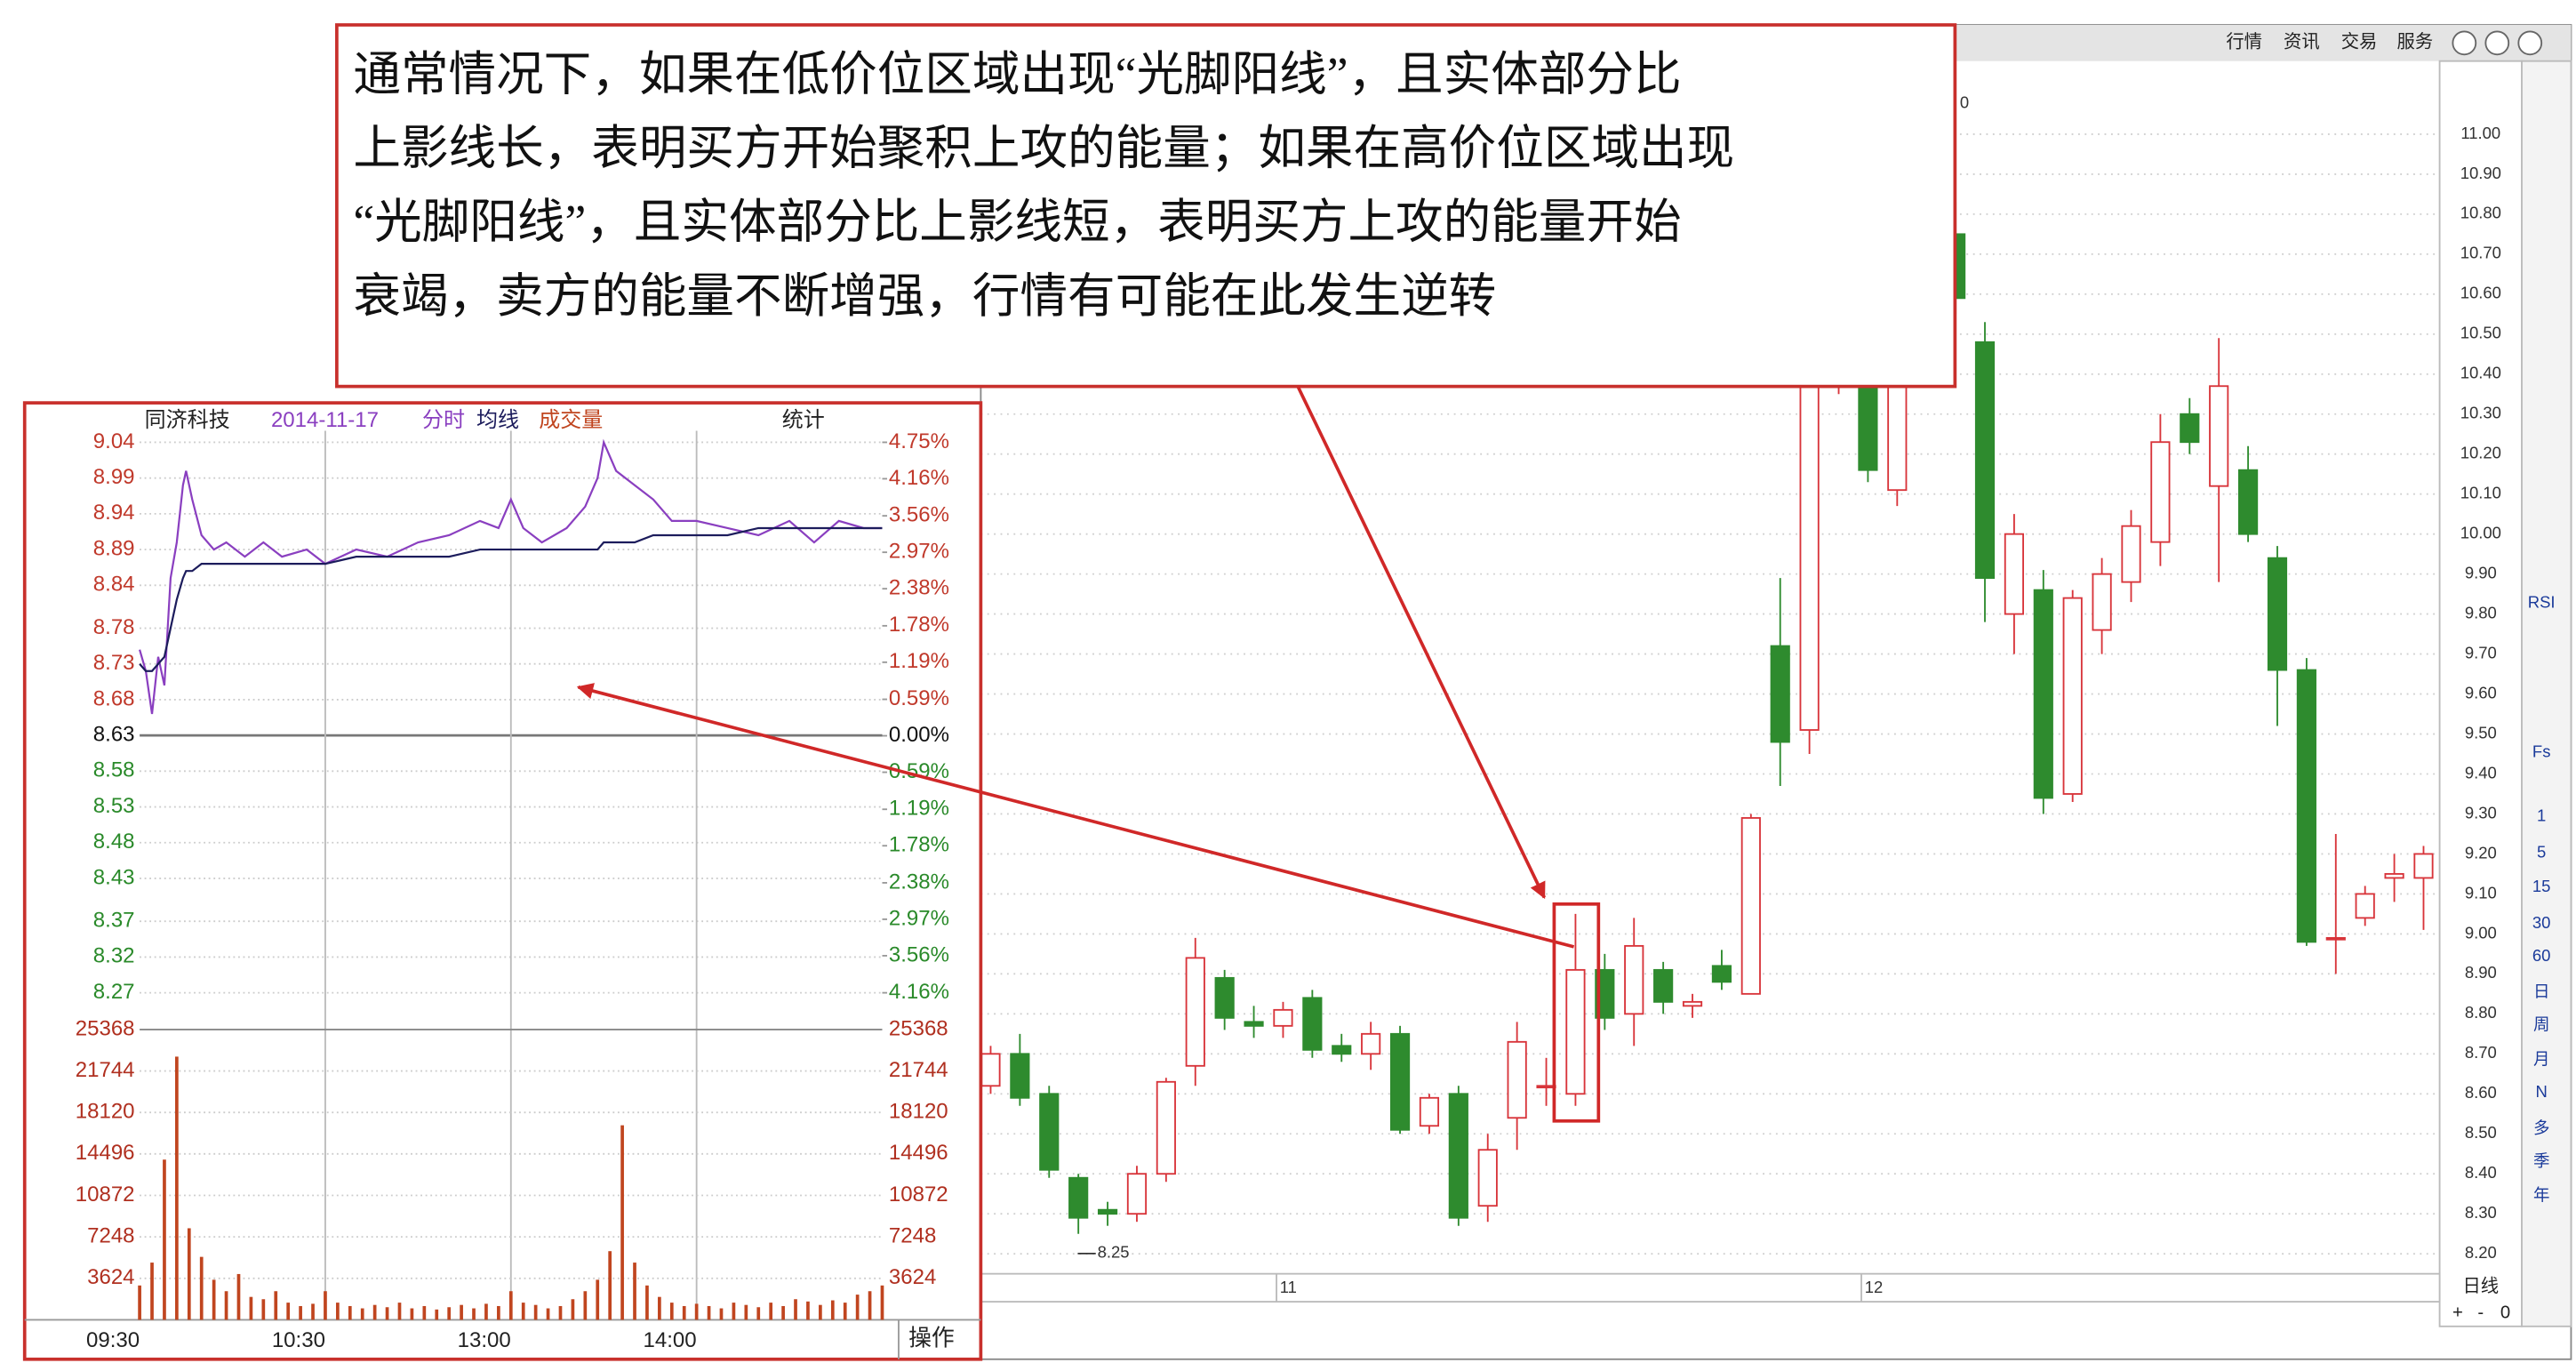 The height and width of the screenshot is (1371, 2576). What do you see at coordinates (2481, 1212) in the screenshot?
I see `y-tick-label: 8.30` at bounding box center [2481, 1212].